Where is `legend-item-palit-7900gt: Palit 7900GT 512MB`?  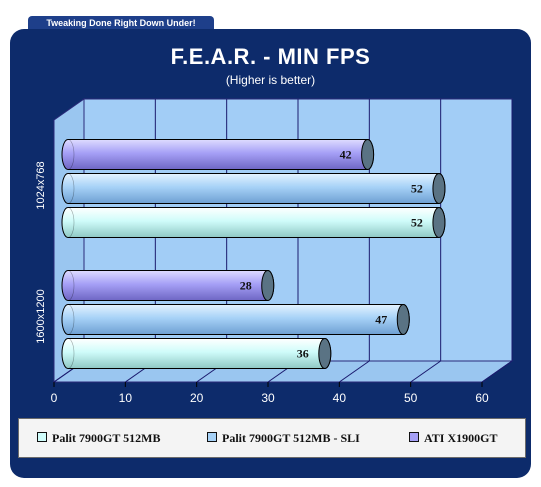 legend-item-palit-7900gt: Palit 7900GT 512MB is located at coordinates (98, 438).